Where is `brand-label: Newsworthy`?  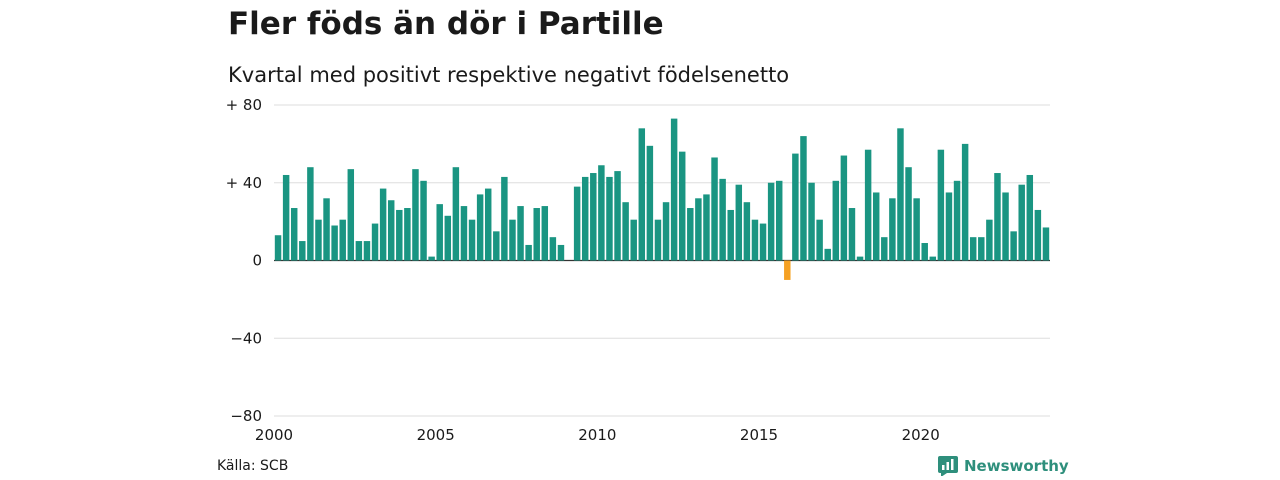
brand-label: Newsworthy is located at coordinates (1016, 466).